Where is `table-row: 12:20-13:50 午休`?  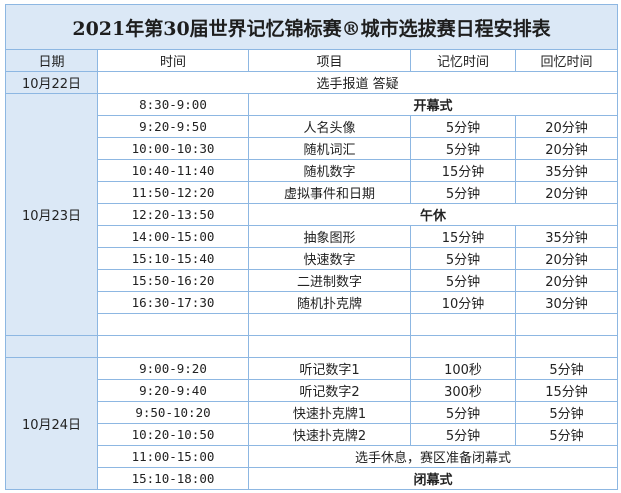
table-row: 12:20-13:50 午休 is located at coordinates (312, 214).